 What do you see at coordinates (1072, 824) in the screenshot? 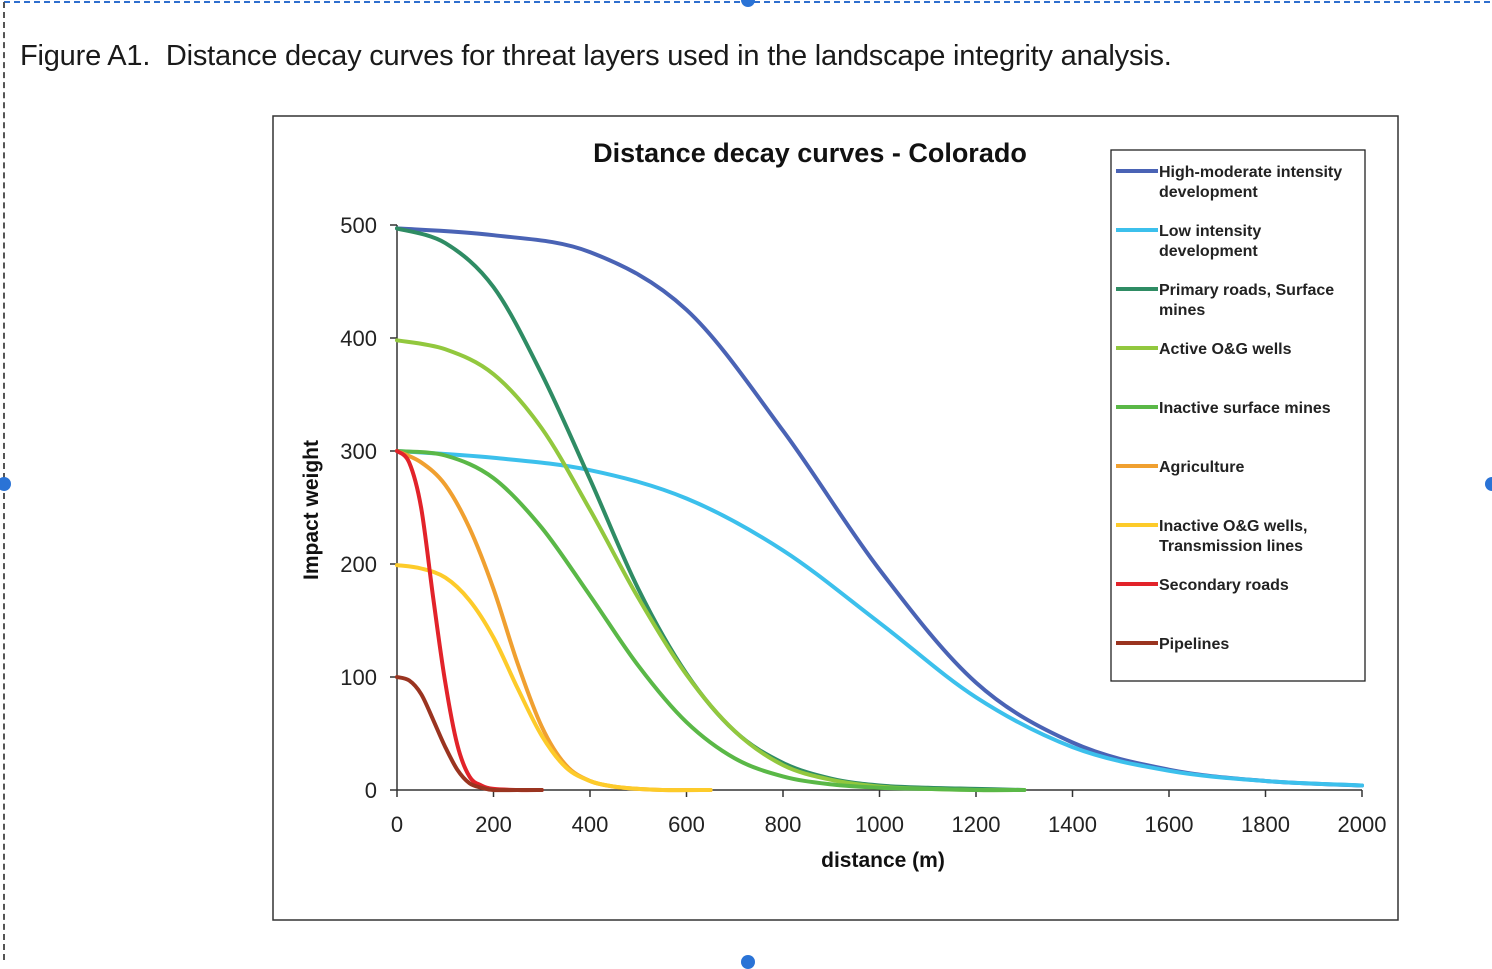
I see `x-tick-label: 1400` at bounding box center [1072, 824].